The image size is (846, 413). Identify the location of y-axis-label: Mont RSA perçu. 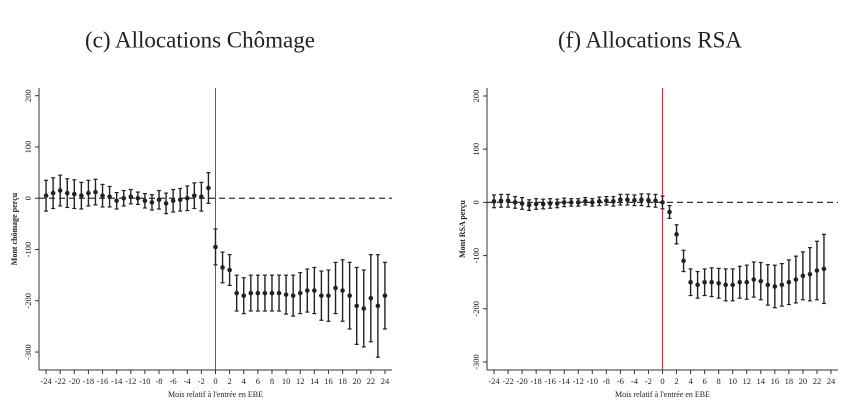
(462, 229).